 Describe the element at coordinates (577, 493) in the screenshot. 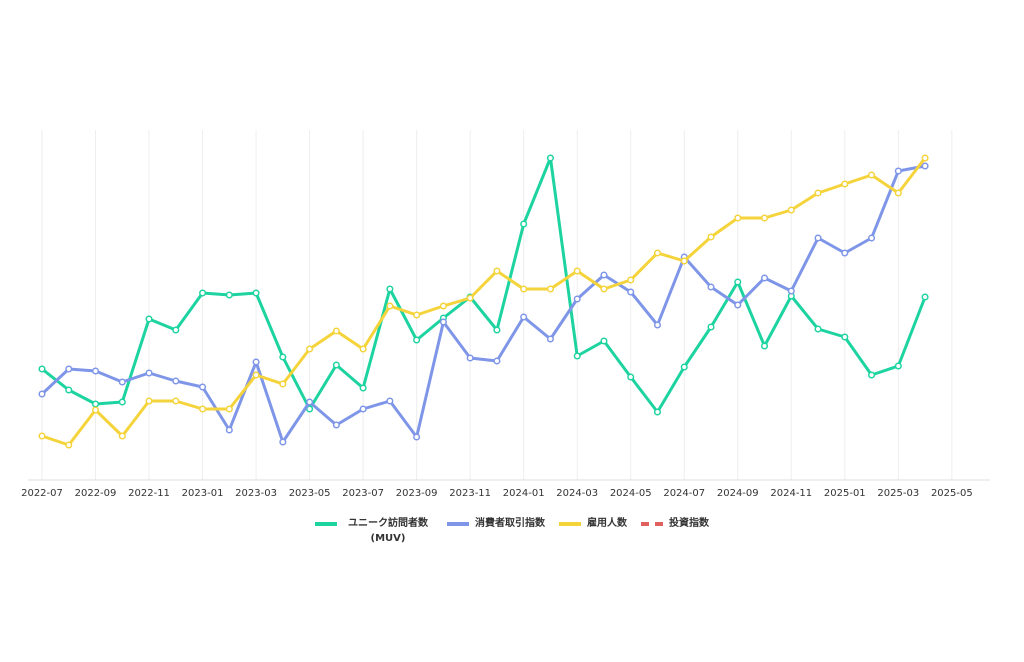

I see `x-tick-label: 2024-03` at that location.